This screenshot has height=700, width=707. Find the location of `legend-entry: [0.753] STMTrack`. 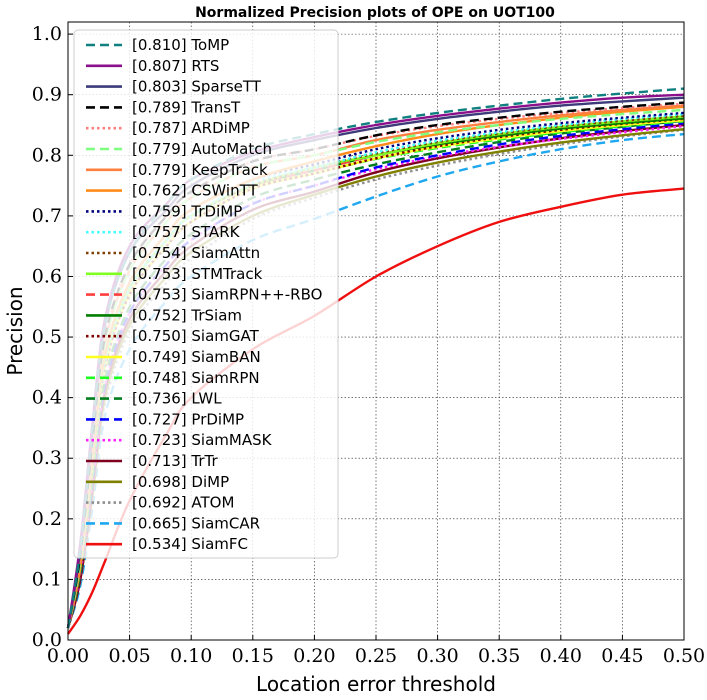

legend-entry: [0.753] STMTrack is located at coordinates (197, 274).